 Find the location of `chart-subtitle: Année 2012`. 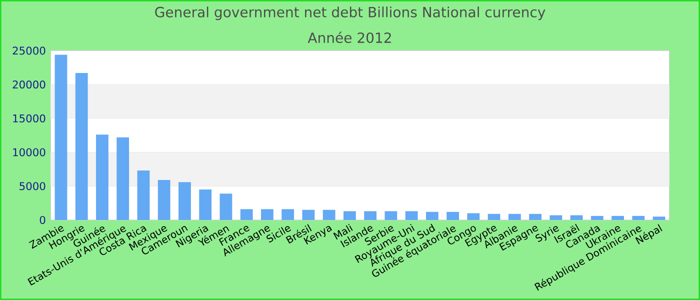

chart-subtitle: Année 2012 is located at coordinates (349, 38).